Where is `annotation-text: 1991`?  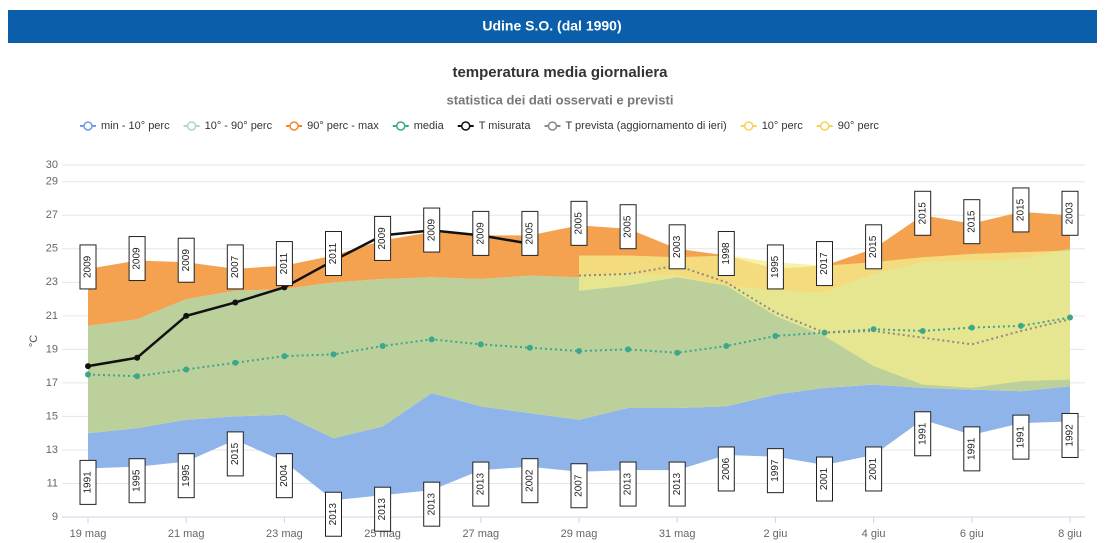
annotation-text: 1991 is located at coordinates (922, 433).